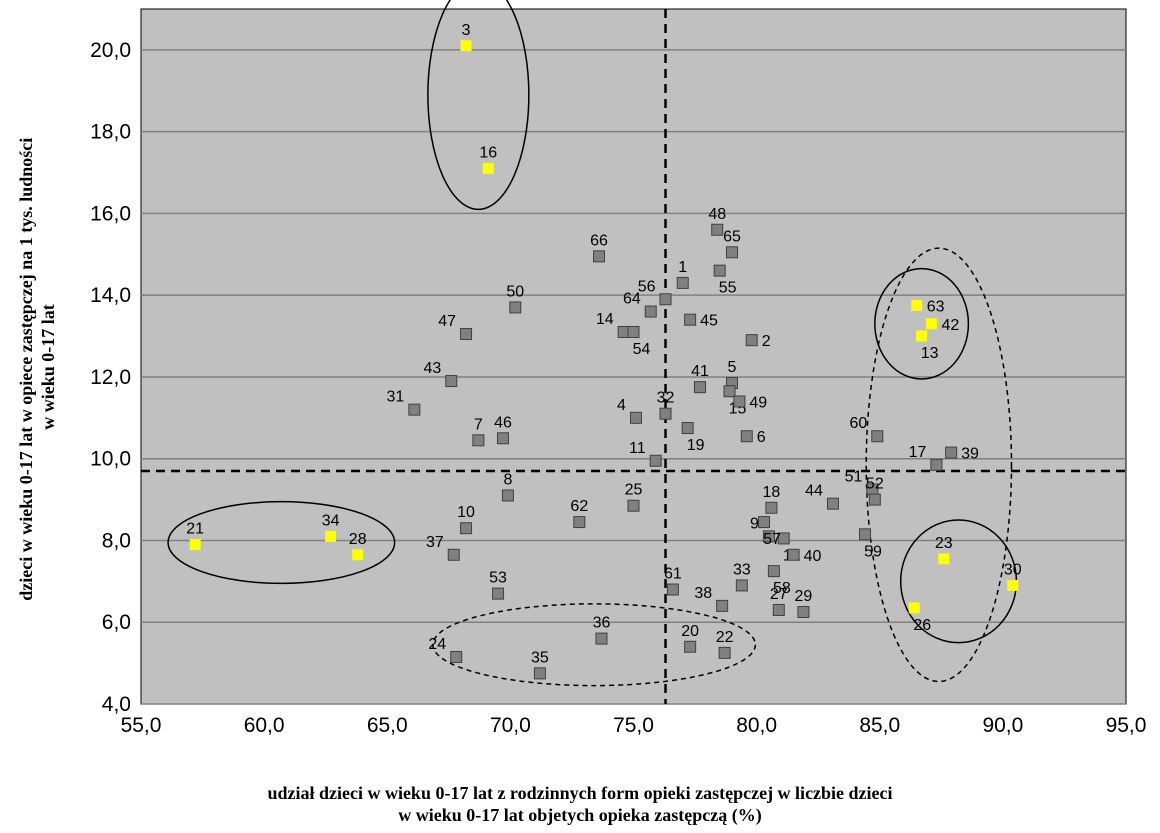  What do you see at coordinates (761, 437) in the screenshot?
I see `point-label: 6` at bounding box center [761, 437].